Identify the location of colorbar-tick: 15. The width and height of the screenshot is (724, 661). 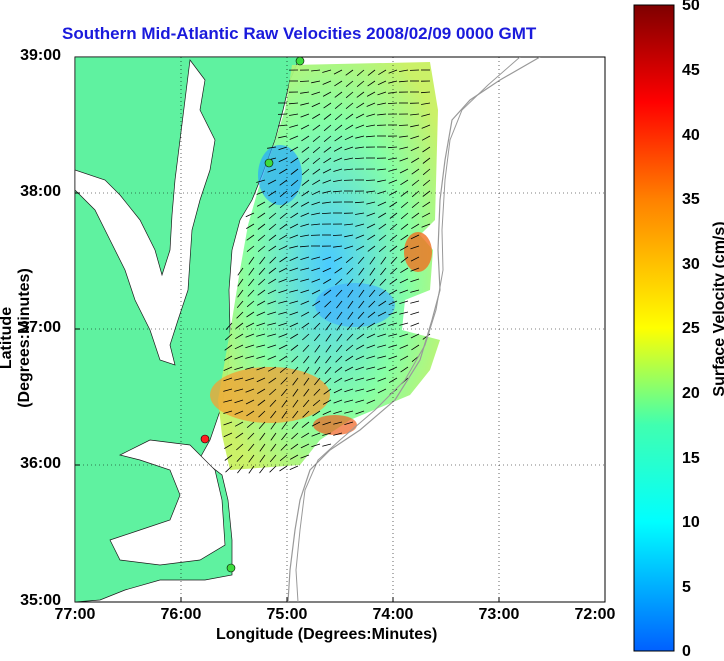
(691, 459).